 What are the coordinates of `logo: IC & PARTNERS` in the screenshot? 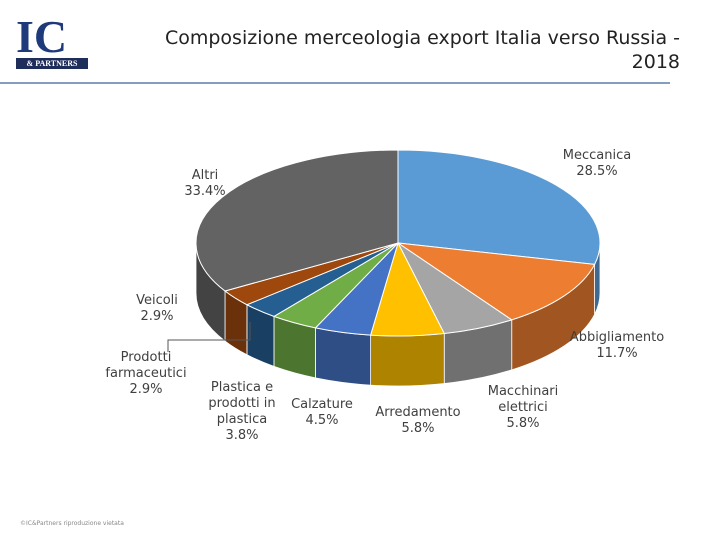 It's located at (52, 40).